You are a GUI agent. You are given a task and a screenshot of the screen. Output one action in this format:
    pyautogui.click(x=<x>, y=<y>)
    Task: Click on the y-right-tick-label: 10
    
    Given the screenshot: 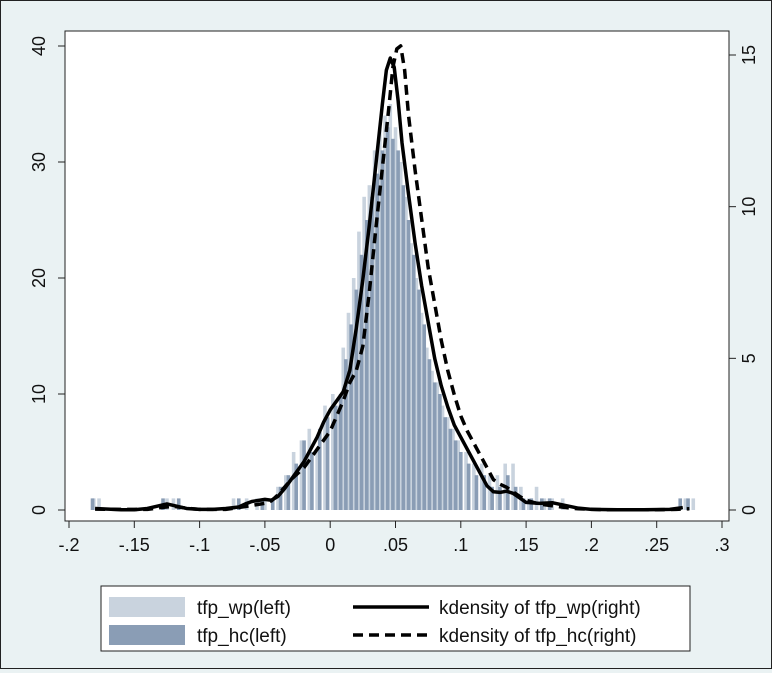 What is the action you would take?
    pyautogui.click(x=749, y=207)
    